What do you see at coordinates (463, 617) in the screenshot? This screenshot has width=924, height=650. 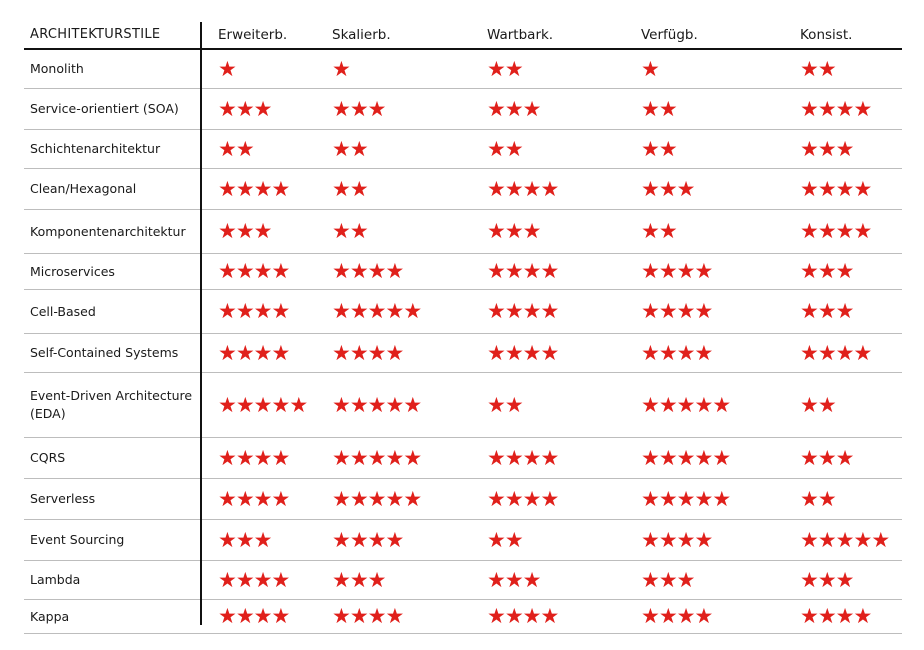 I see `table-row: Kappa ★★★★ ★★★★ ★★★★ ★★★★ ★★★★` at bounding box center [463, 617].